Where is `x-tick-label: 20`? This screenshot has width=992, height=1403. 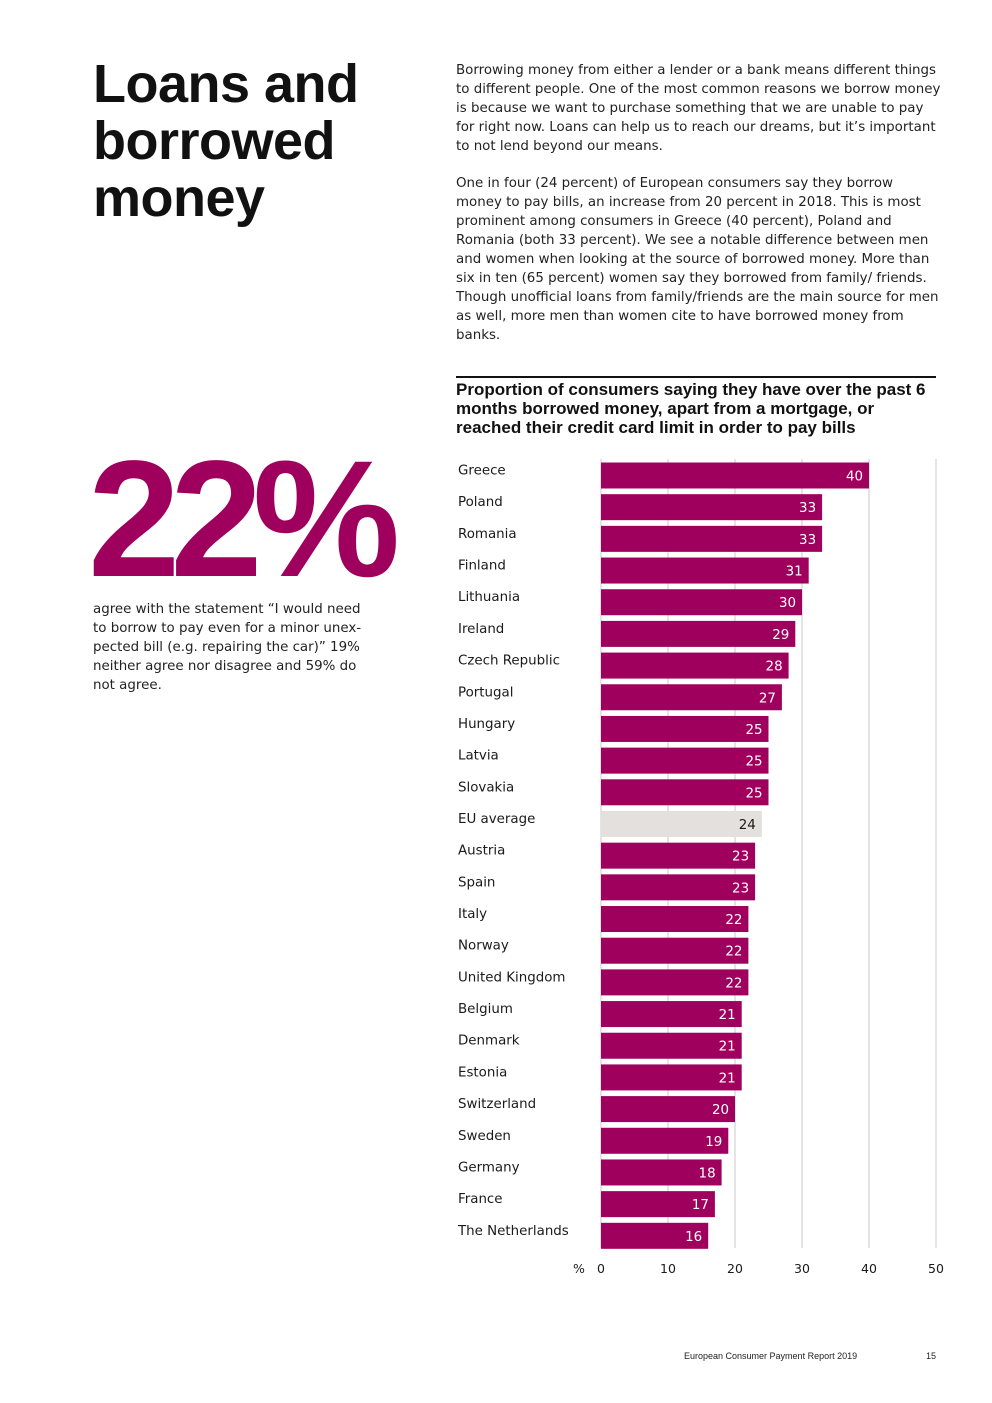
x-tick-label: 20 is located at coordinates (735, 1268).